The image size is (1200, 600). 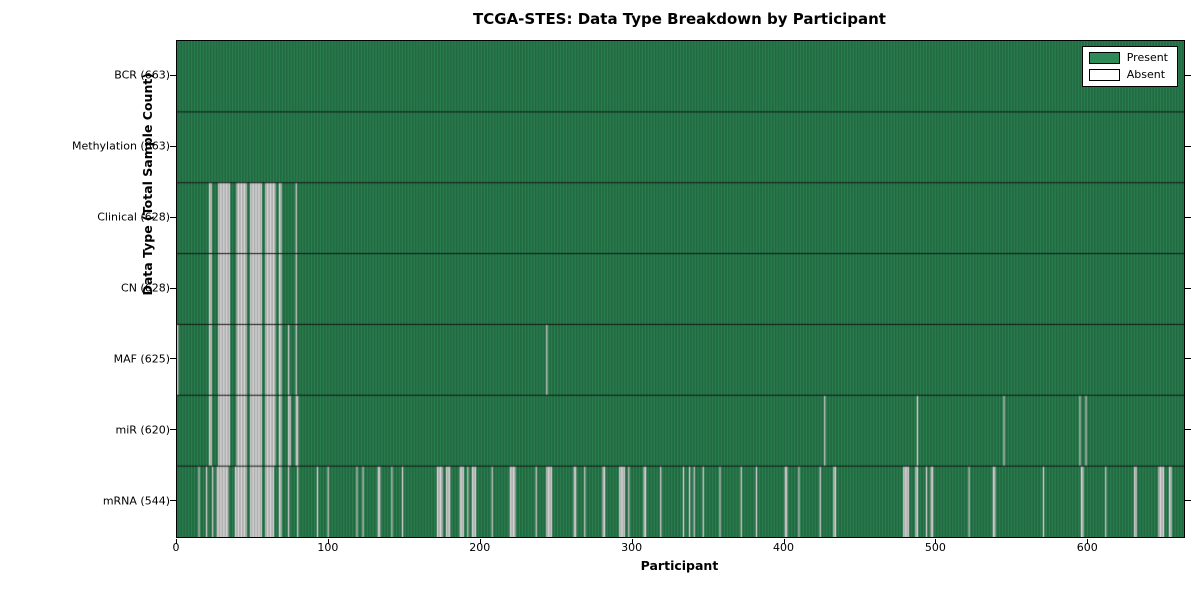 What do you see at coordinates (142, 75) in the screenshot?
I see `ytick-label-bcr: BCR (663)` at bounding box center [142, 75].